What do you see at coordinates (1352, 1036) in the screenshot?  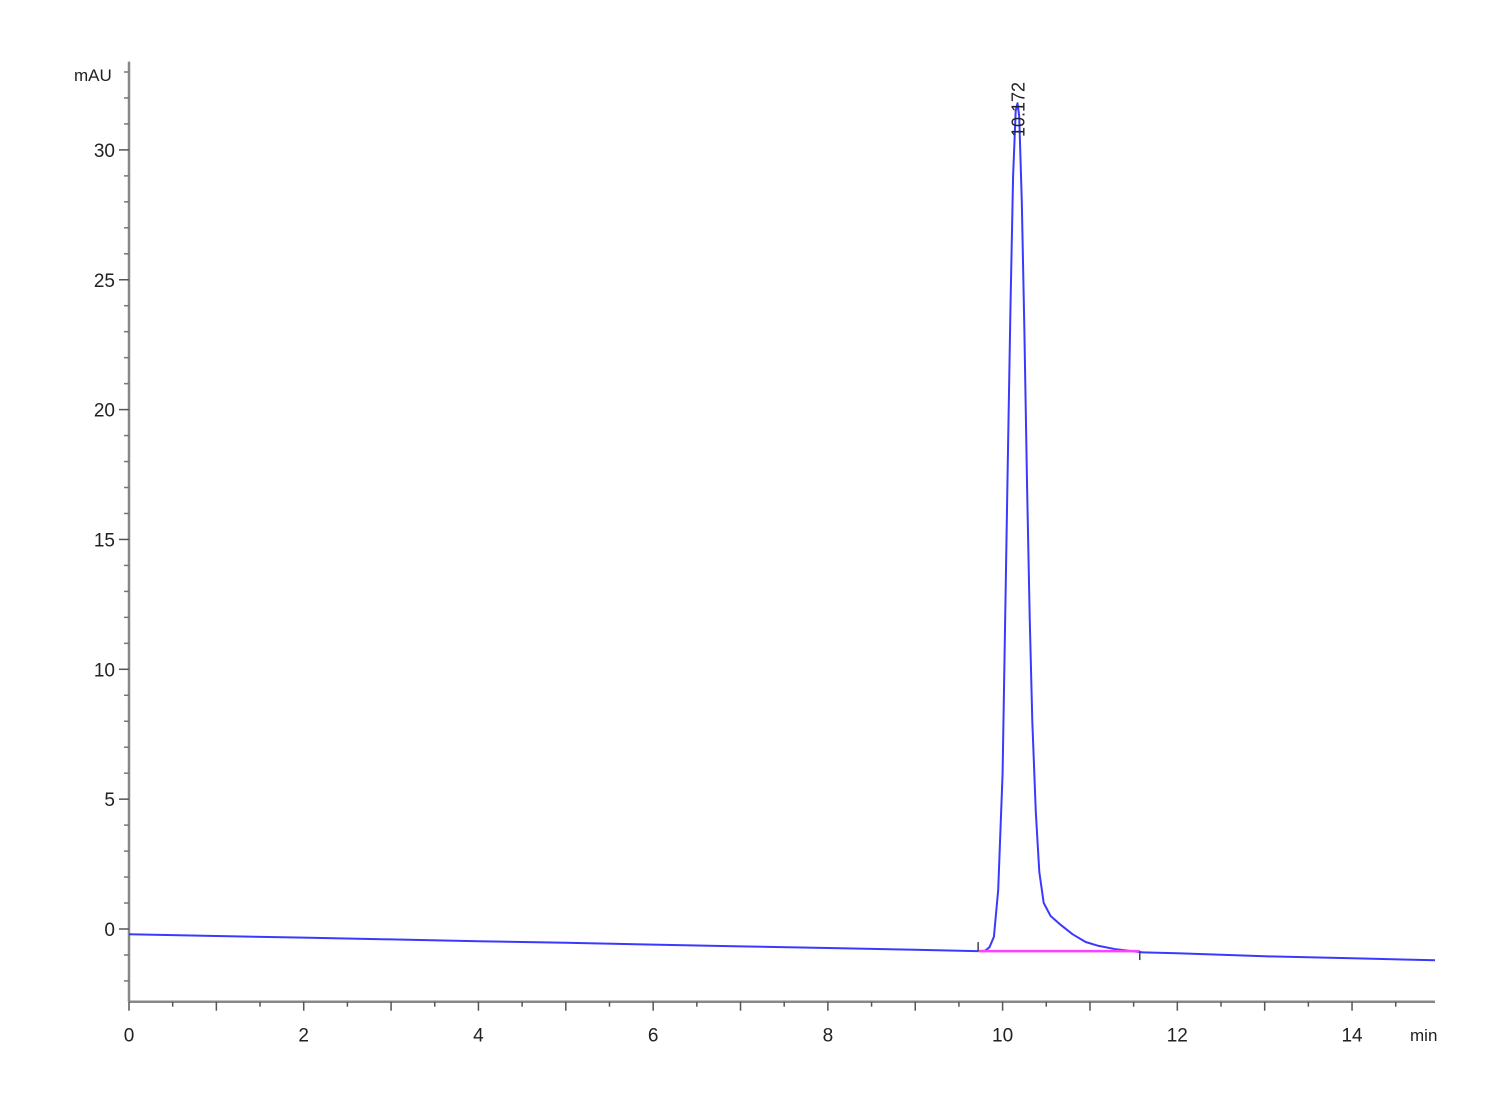 I see `x-tick-label: 14` at bounding box center [1352, 1036].